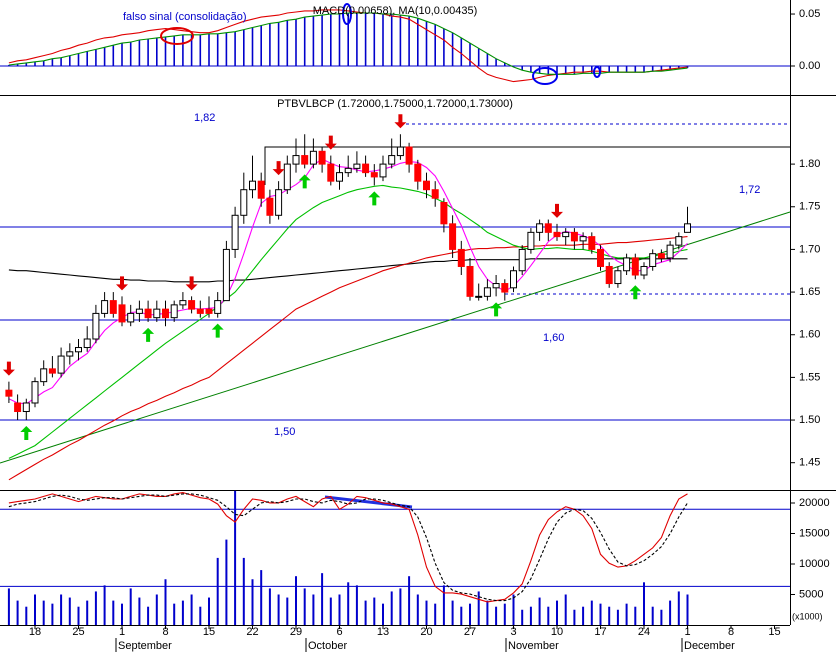 The height and width of the screenshot is (652, 836). I want to click on annotation: falso sinal (consolidação), so click(185, 17).